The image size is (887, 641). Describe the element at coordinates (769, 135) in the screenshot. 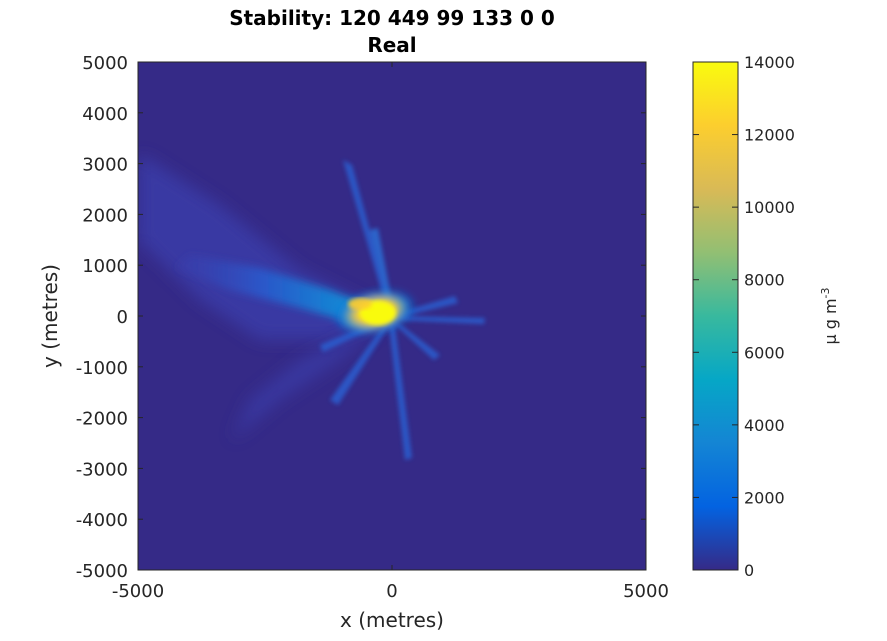

I see `colorbar-tick-label: 12000` at that location.